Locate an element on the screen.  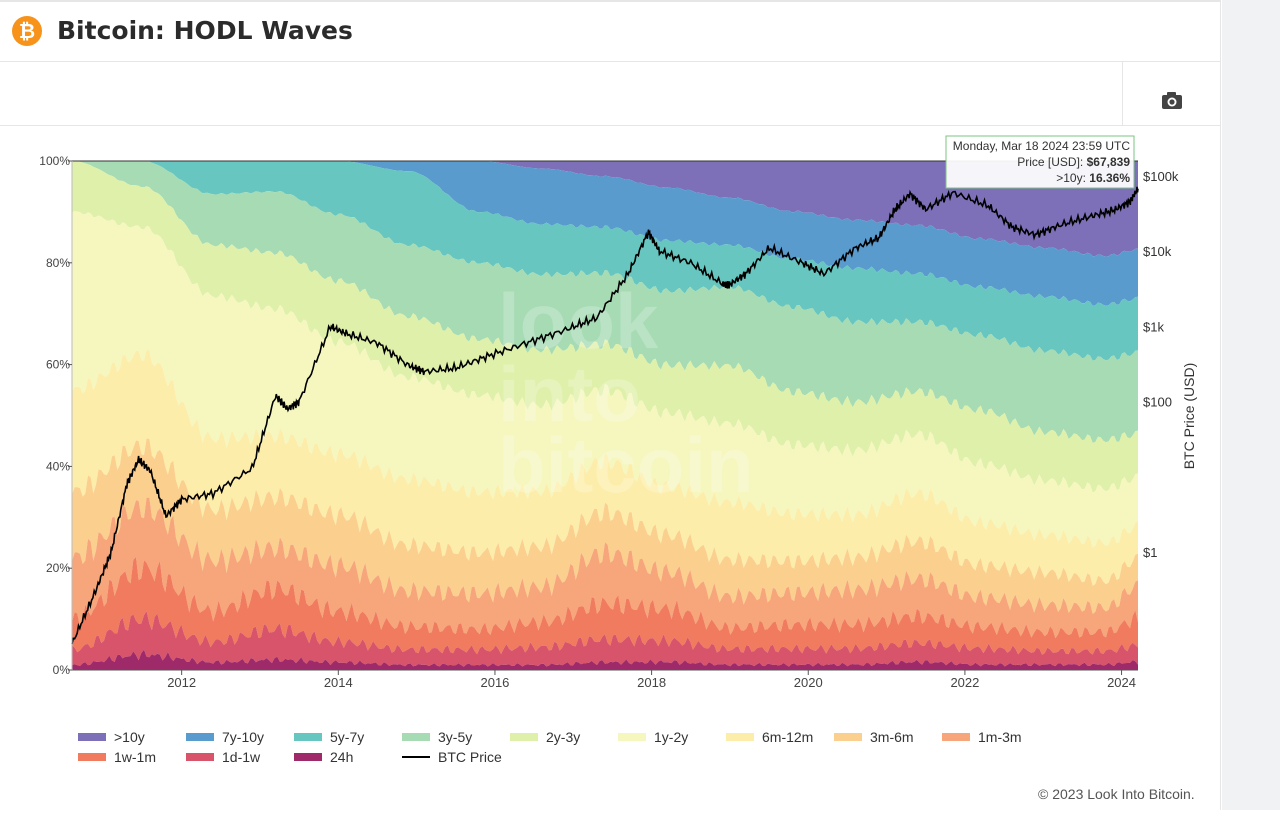
right-y-tick-label: $1 is located at coordinates (1150, 552).